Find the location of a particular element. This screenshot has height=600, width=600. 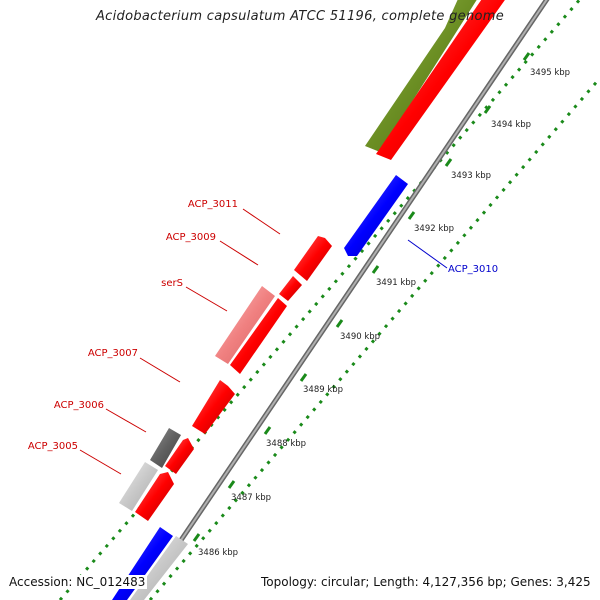

gene-label-acp-3011: ACP_3011 is located at coordinates (213, 204).